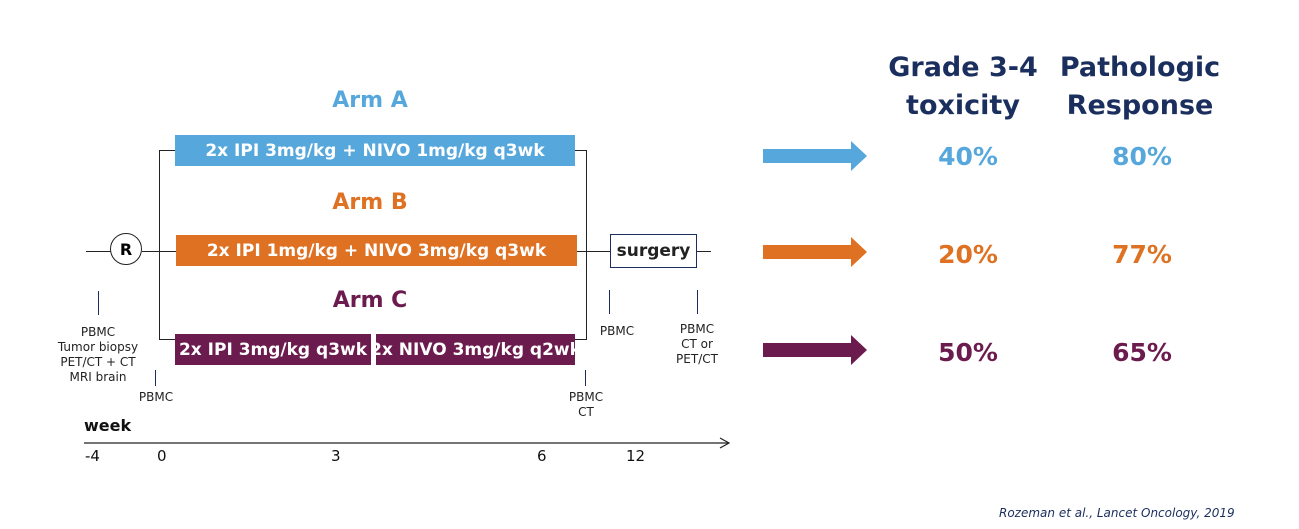 Image resolution: width=1299 pixels, height=529 pixels. What do you see at coordinates (581, 339) in the screenshot?
I see `right-bracket-bottom` at bounding box center [581, 339].